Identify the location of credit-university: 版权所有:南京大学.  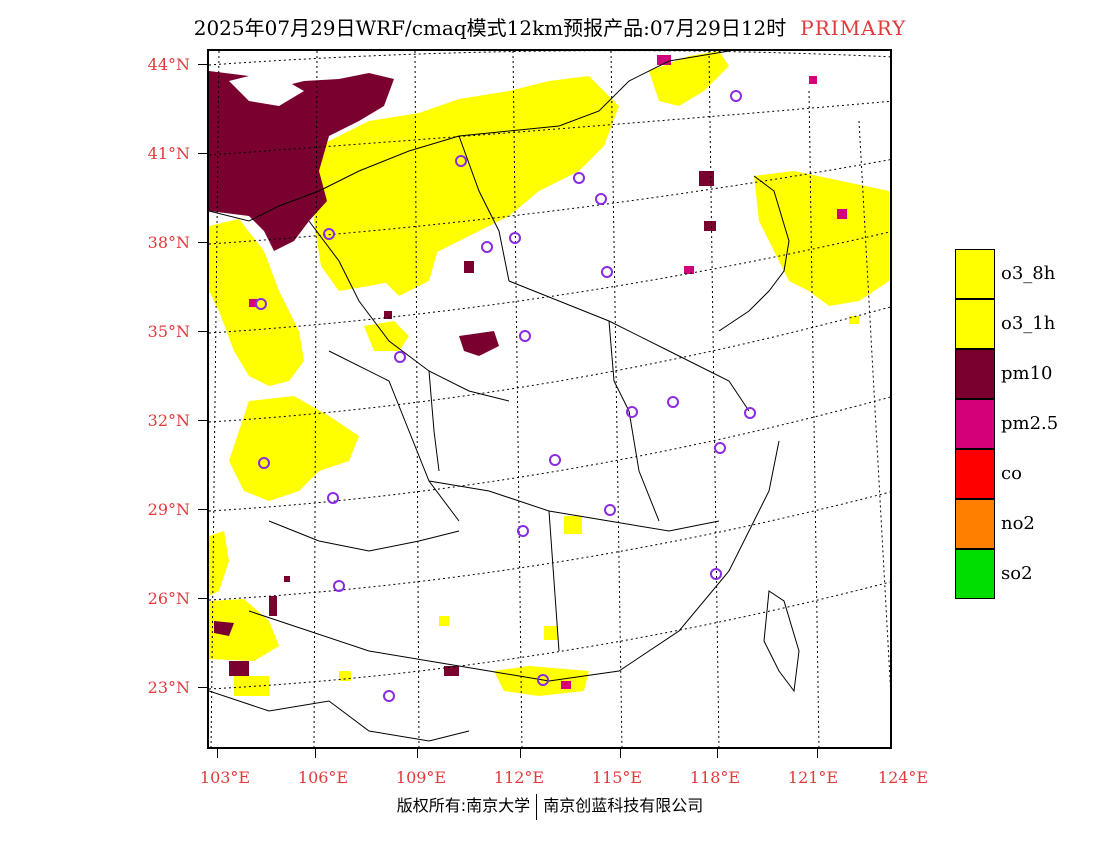
(463, 805).